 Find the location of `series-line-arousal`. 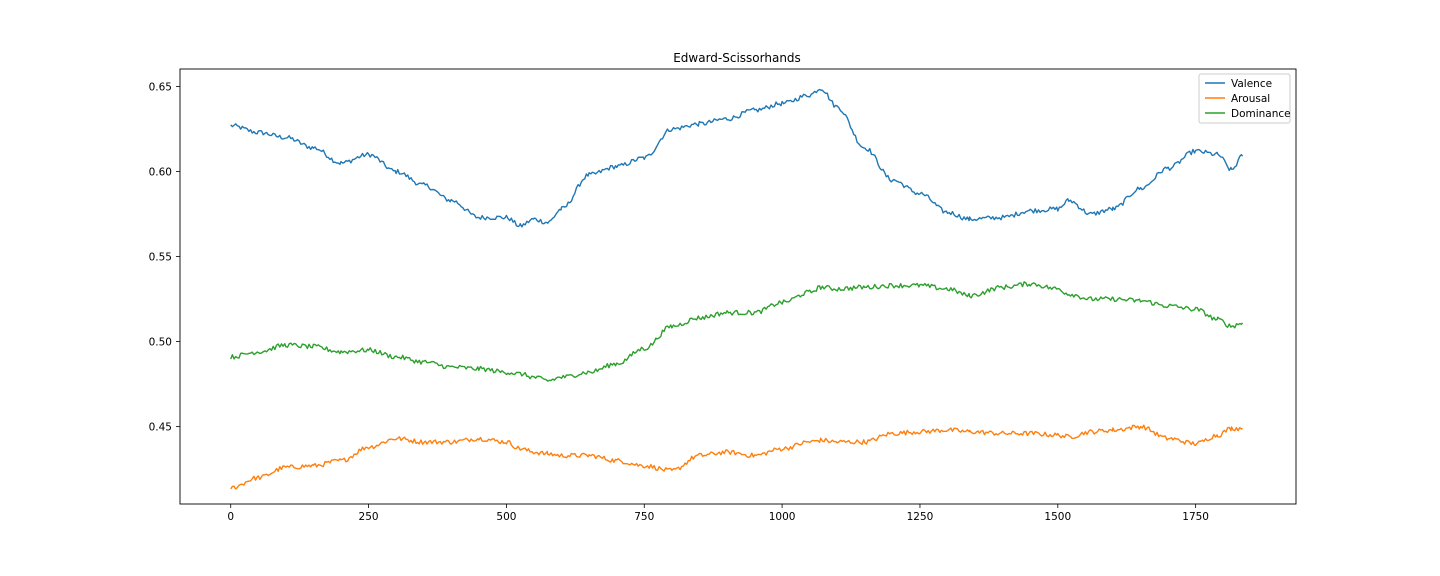

series-line-arousal is located at coordinates (736, 457).